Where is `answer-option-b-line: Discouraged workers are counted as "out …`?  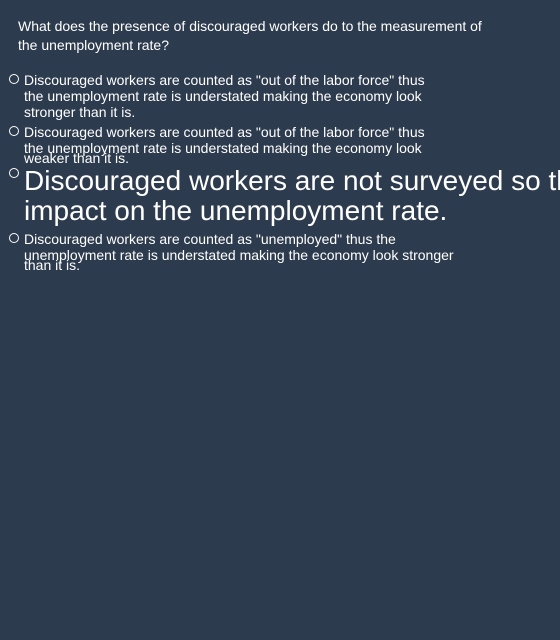
answer-option-b-line: Discouraged workers are counted as "out … is located at coordinates (224, 132).